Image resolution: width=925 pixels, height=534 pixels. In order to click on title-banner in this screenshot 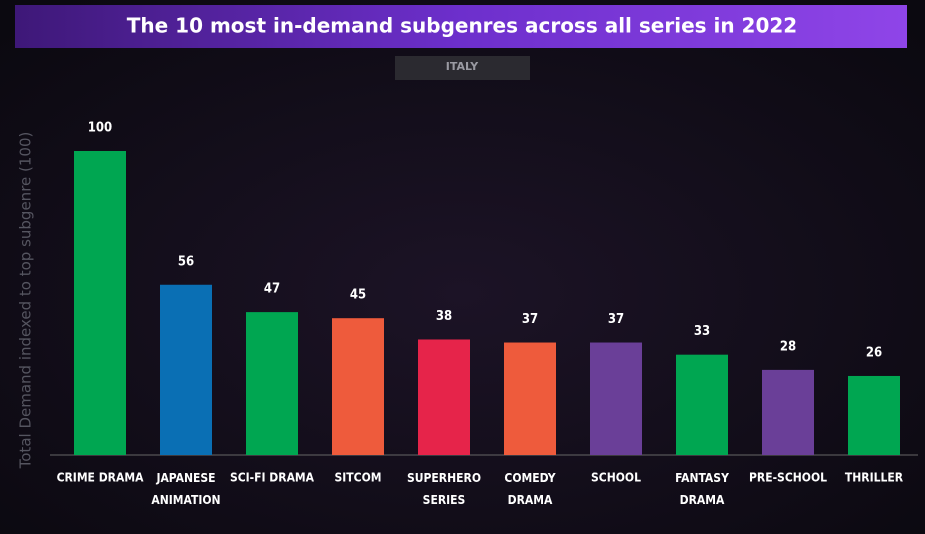, I will do `click(461, 26)`.